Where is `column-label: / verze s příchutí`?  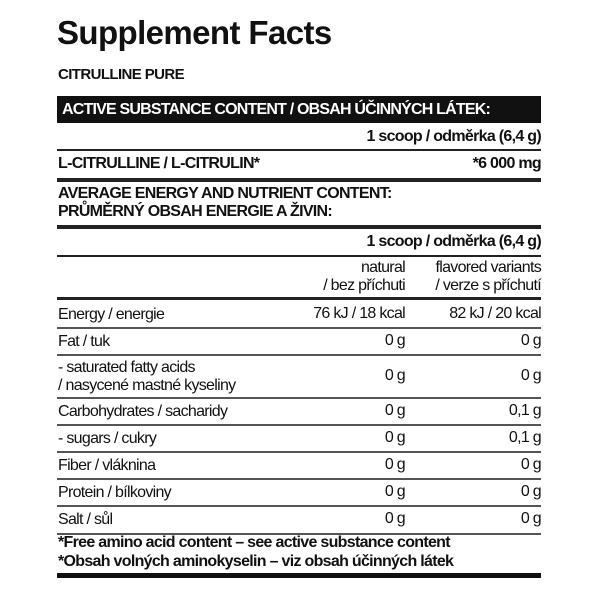 column-label: / verze s příchutí is located at coordinates (488, 285).